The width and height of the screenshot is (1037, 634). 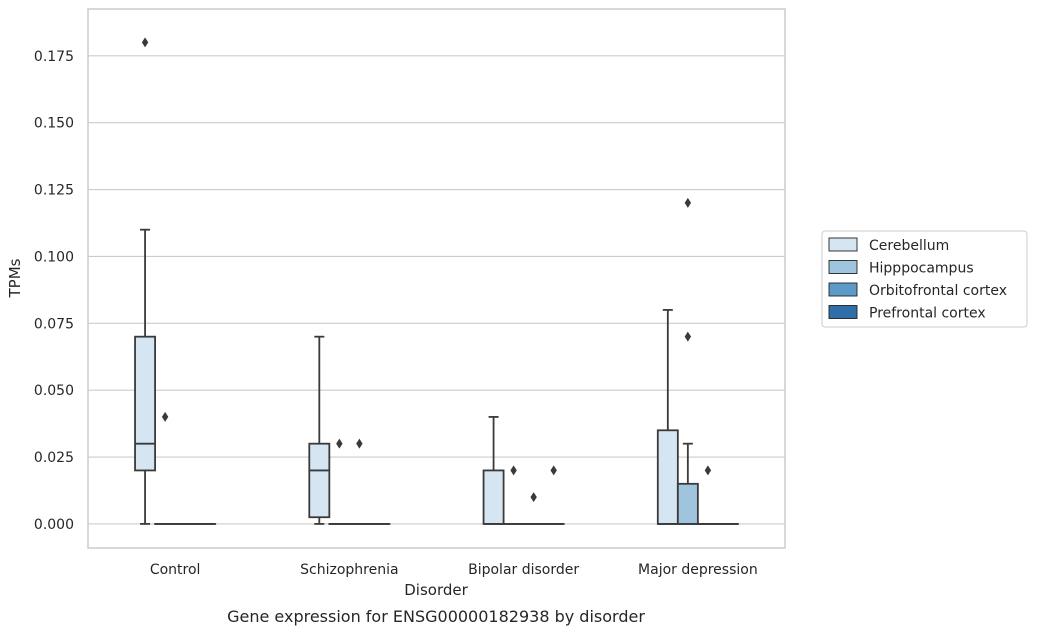 I want to click on x-tick-label: Bipolar disorder, so click(x=523, y=570).